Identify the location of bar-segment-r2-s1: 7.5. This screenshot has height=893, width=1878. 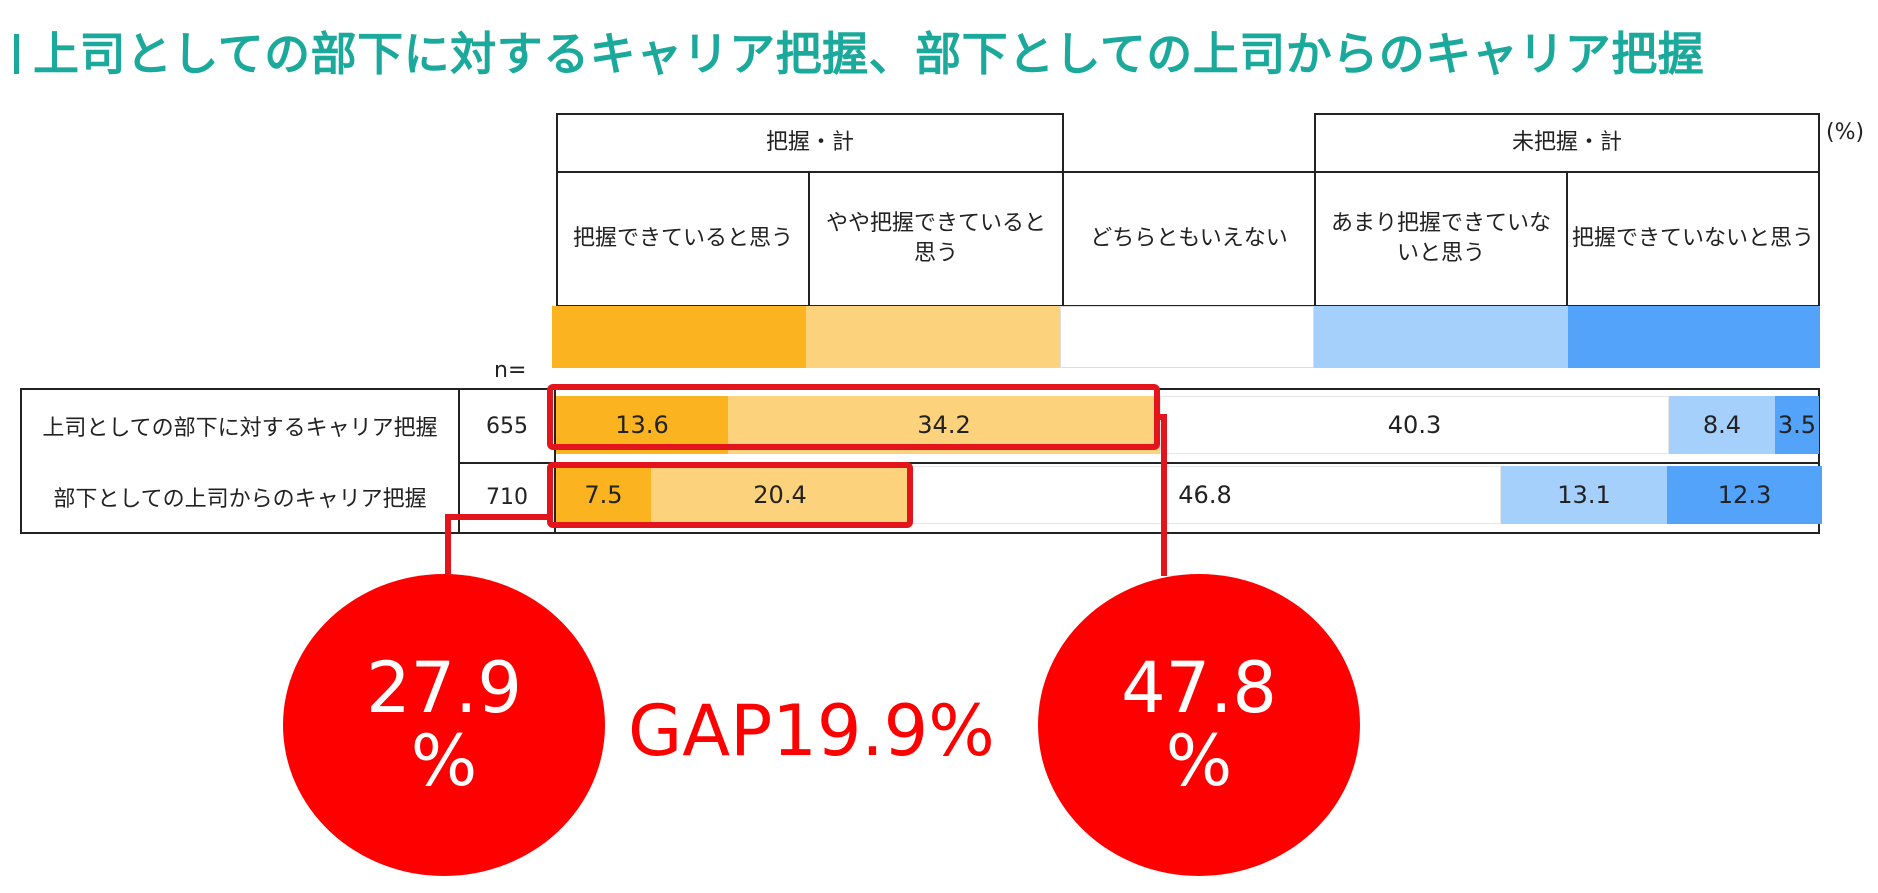
(603, 495).